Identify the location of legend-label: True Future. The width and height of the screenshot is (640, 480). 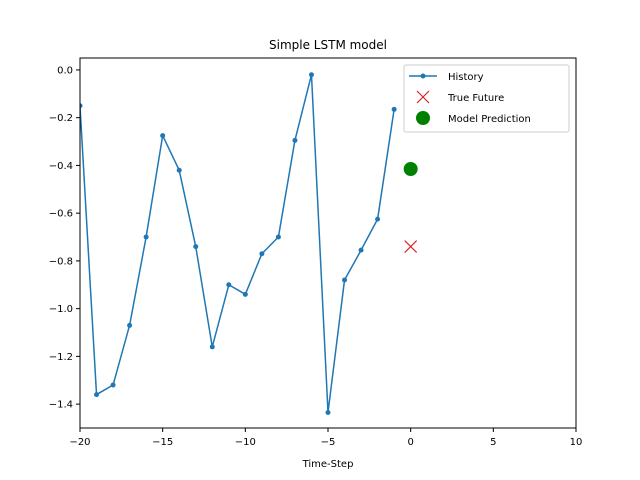
(475, 98).